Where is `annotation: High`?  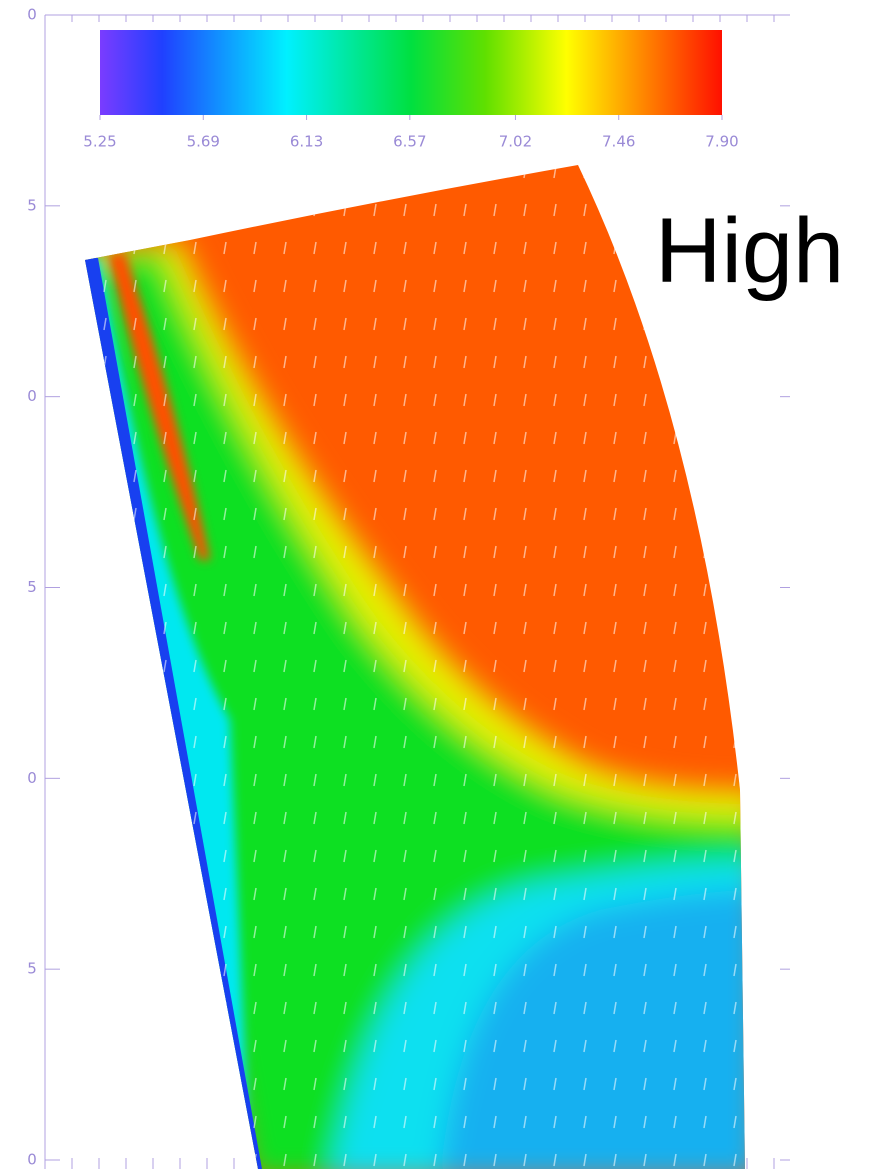 annotation: High is located at coordinates (749, 251).